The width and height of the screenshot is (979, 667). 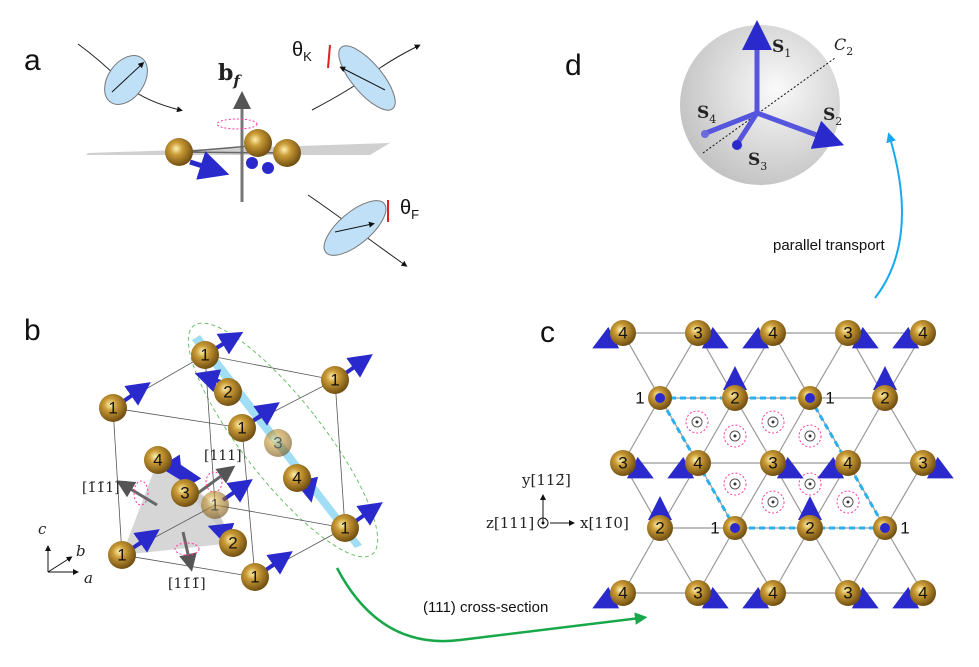 I want to click on spin-out-of-plane-icon, so click(x=810, y=398).